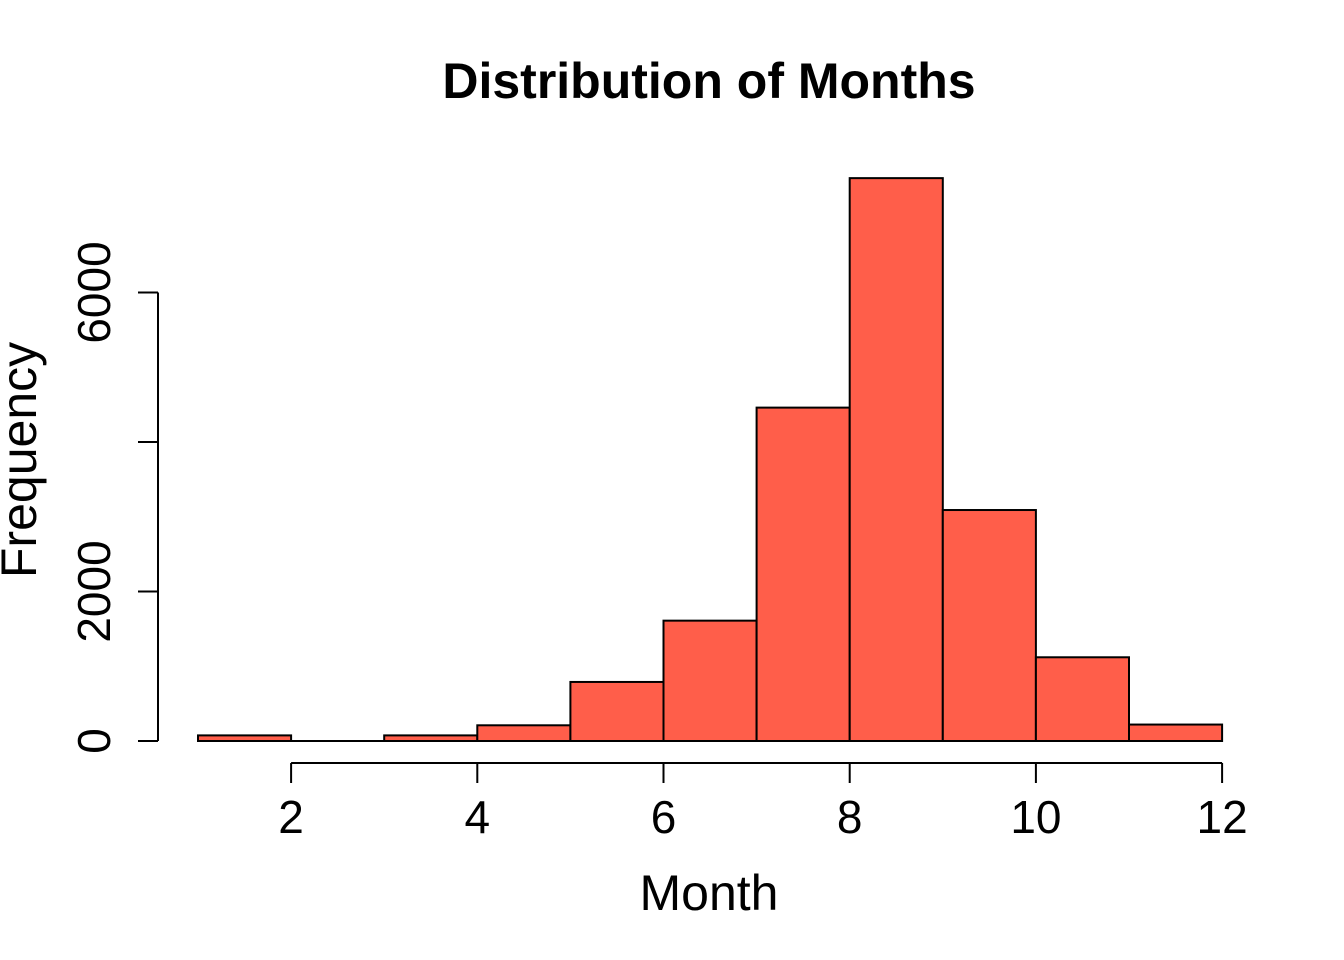 The width and height of the screenshot is (1344, 960). Describe the element at coordinates (113, 497) in the screenshot. I see `y-axis: 0 2000 6000` at that location.